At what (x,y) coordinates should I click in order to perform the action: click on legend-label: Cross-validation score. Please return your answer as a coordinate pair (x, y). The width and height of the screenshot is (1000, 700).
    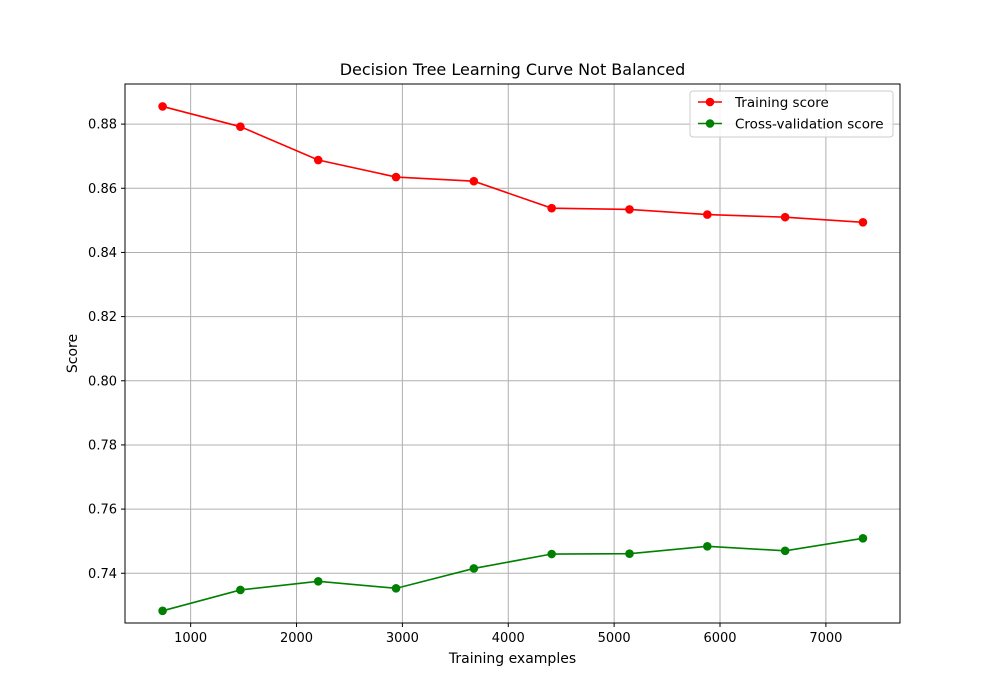
    Looking at the image, I should click on (809, 125).